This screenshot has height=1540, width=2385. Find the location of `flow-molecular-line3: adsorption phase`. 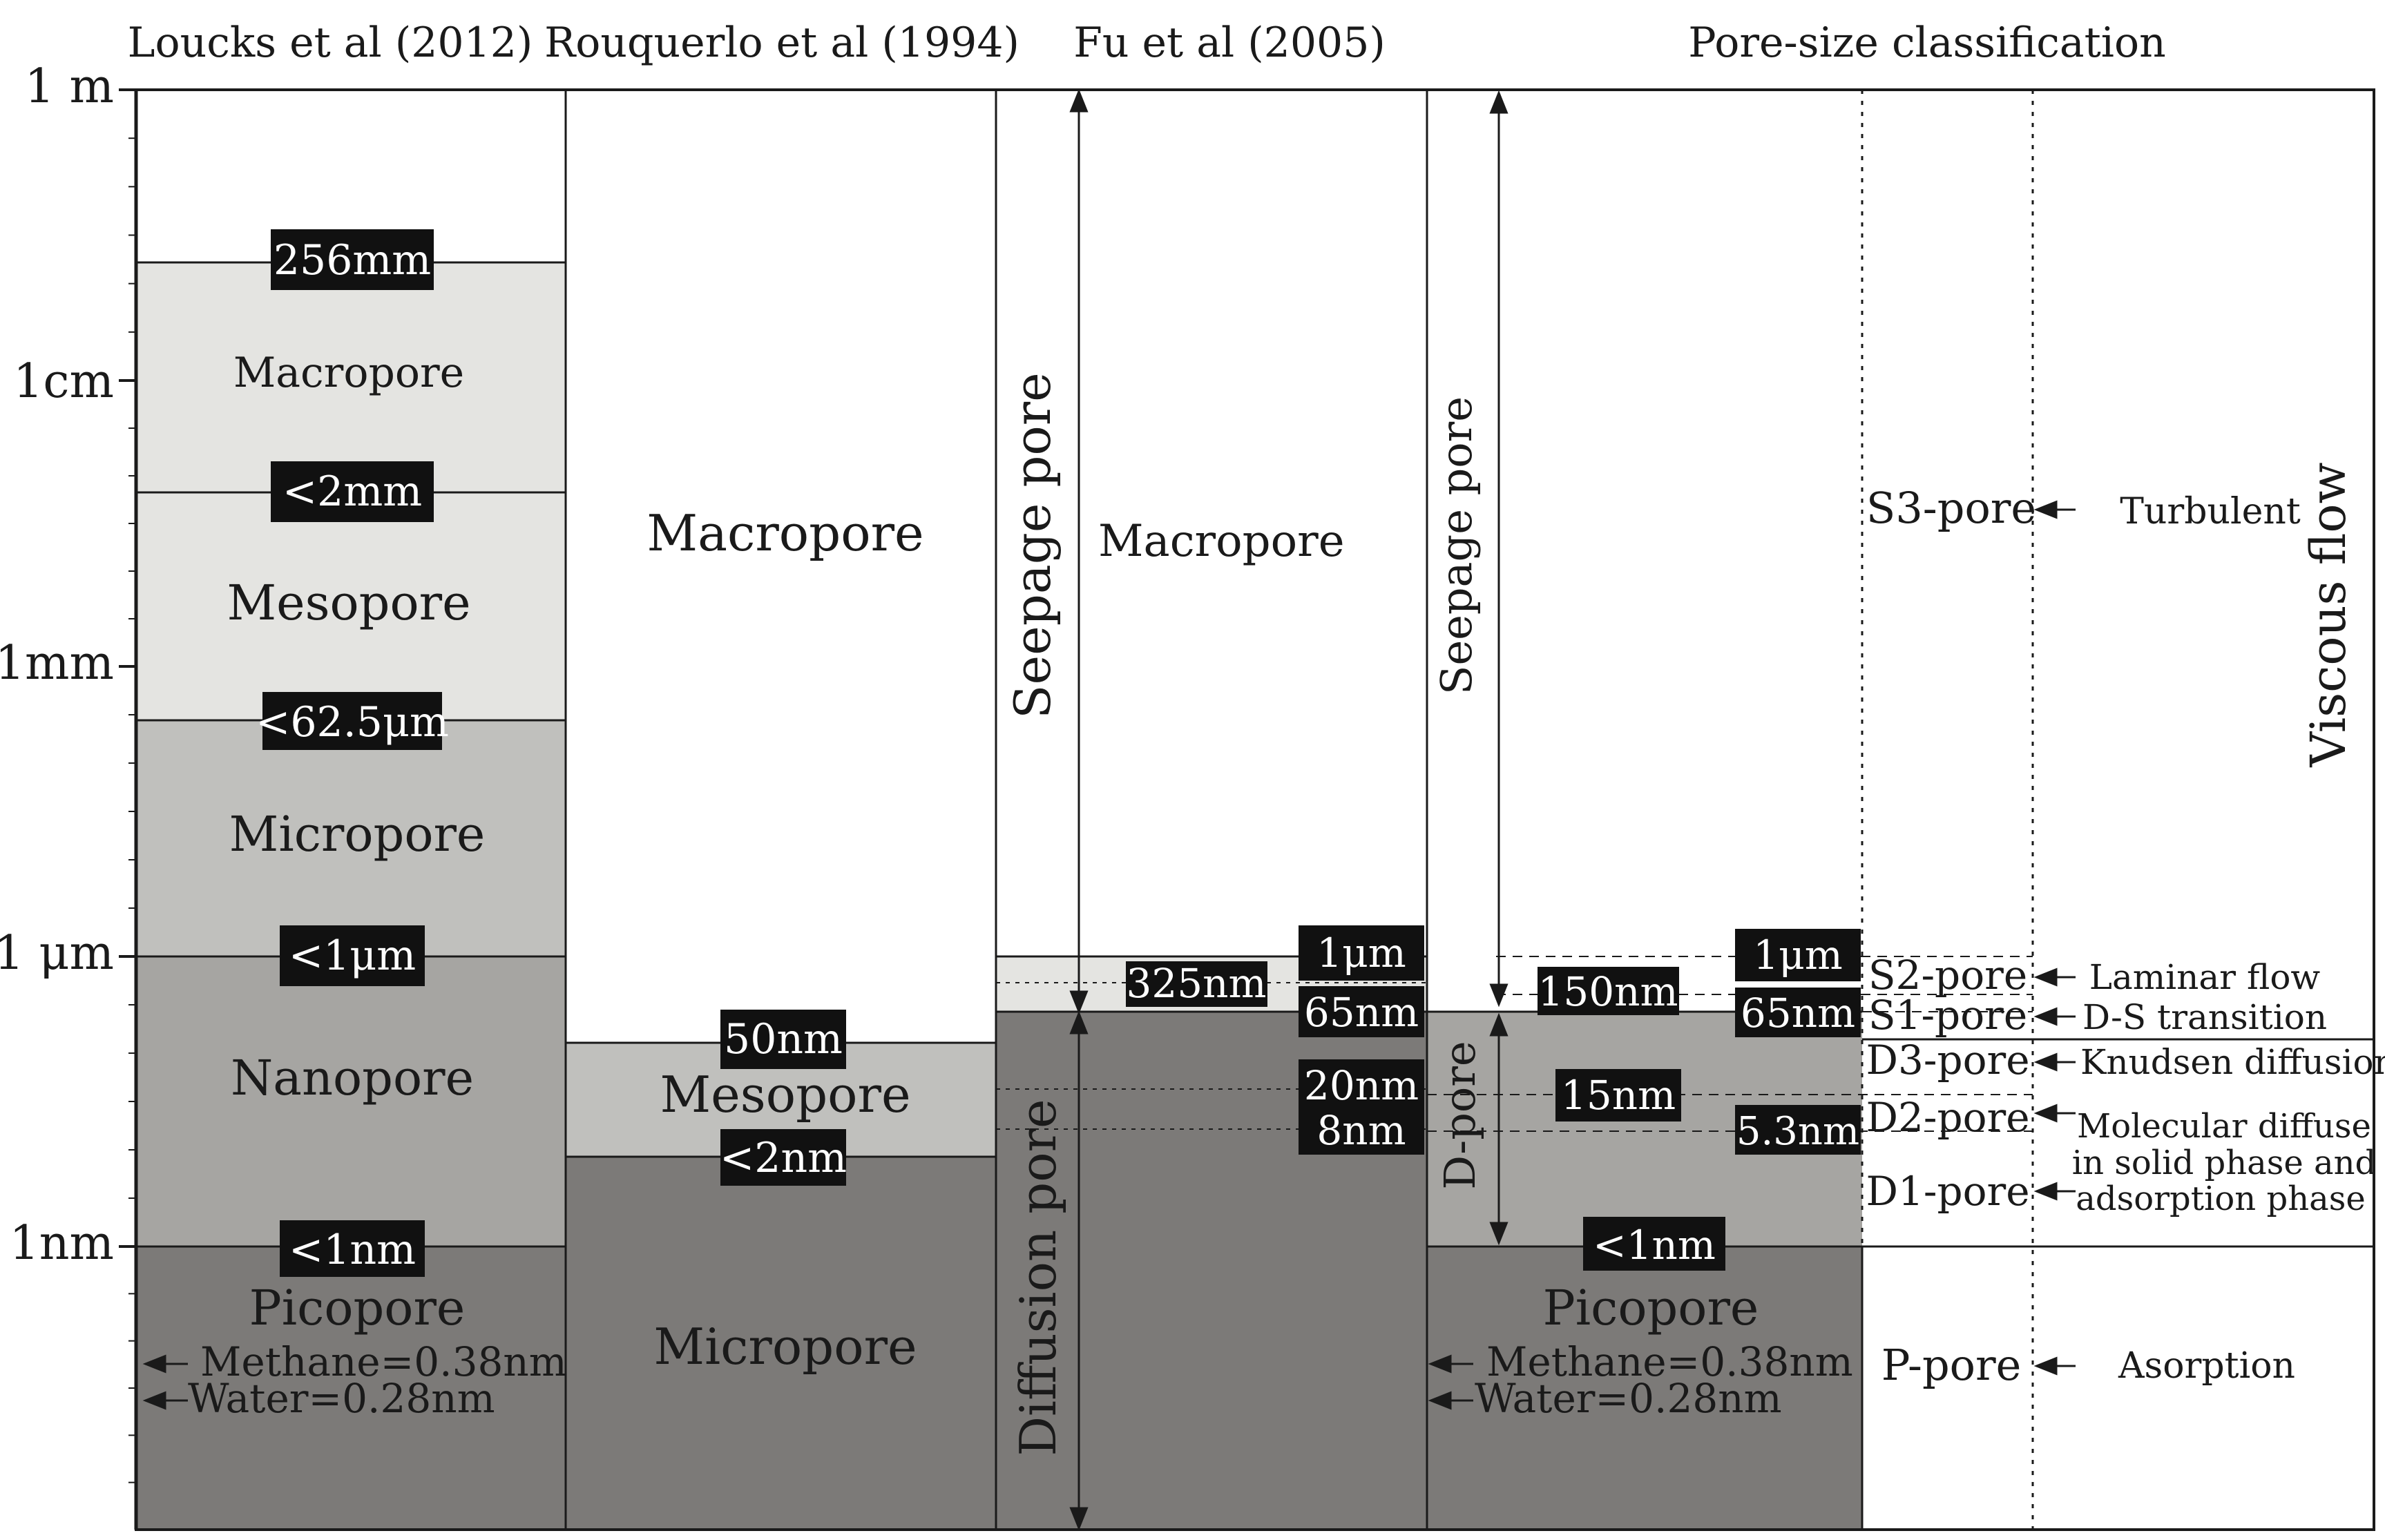

flow-molecular-line3: adsorption phase is located at coordinates (2221, 1199).